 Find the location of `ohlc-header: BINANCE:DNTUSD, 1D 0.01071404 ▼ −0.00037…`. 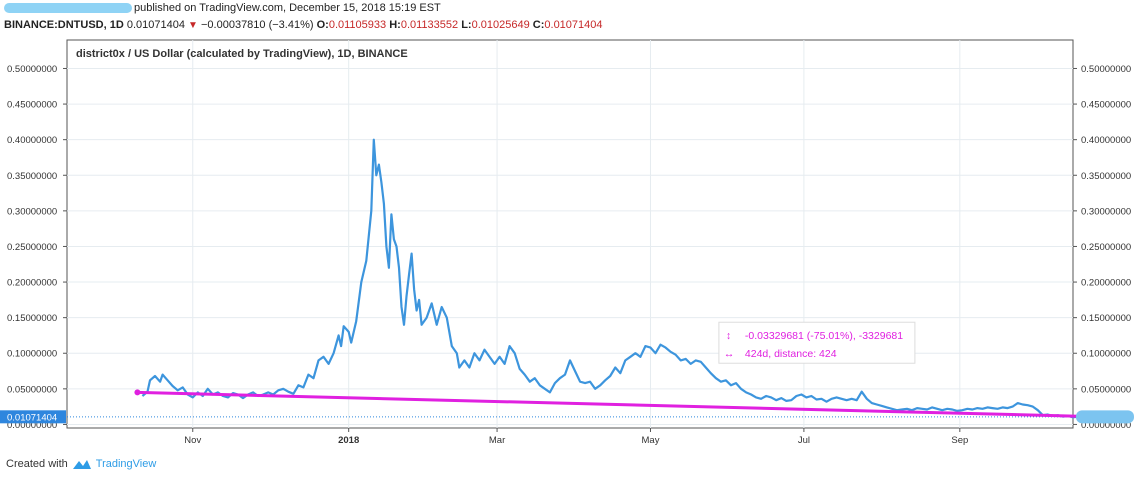

ohlc-header: BINANCE:DNTUSD, 1D 0.01071404 ▼ −0.00037… is located at coordinates (303, 25).